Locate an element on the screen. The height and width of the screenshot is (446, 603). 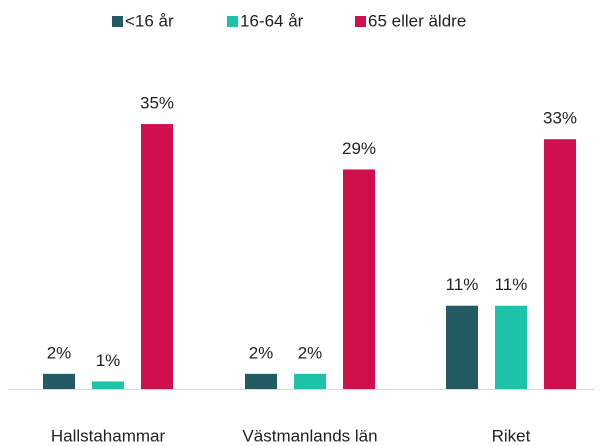
legend-label: 16-64 år is located at coordinates (272, 20).